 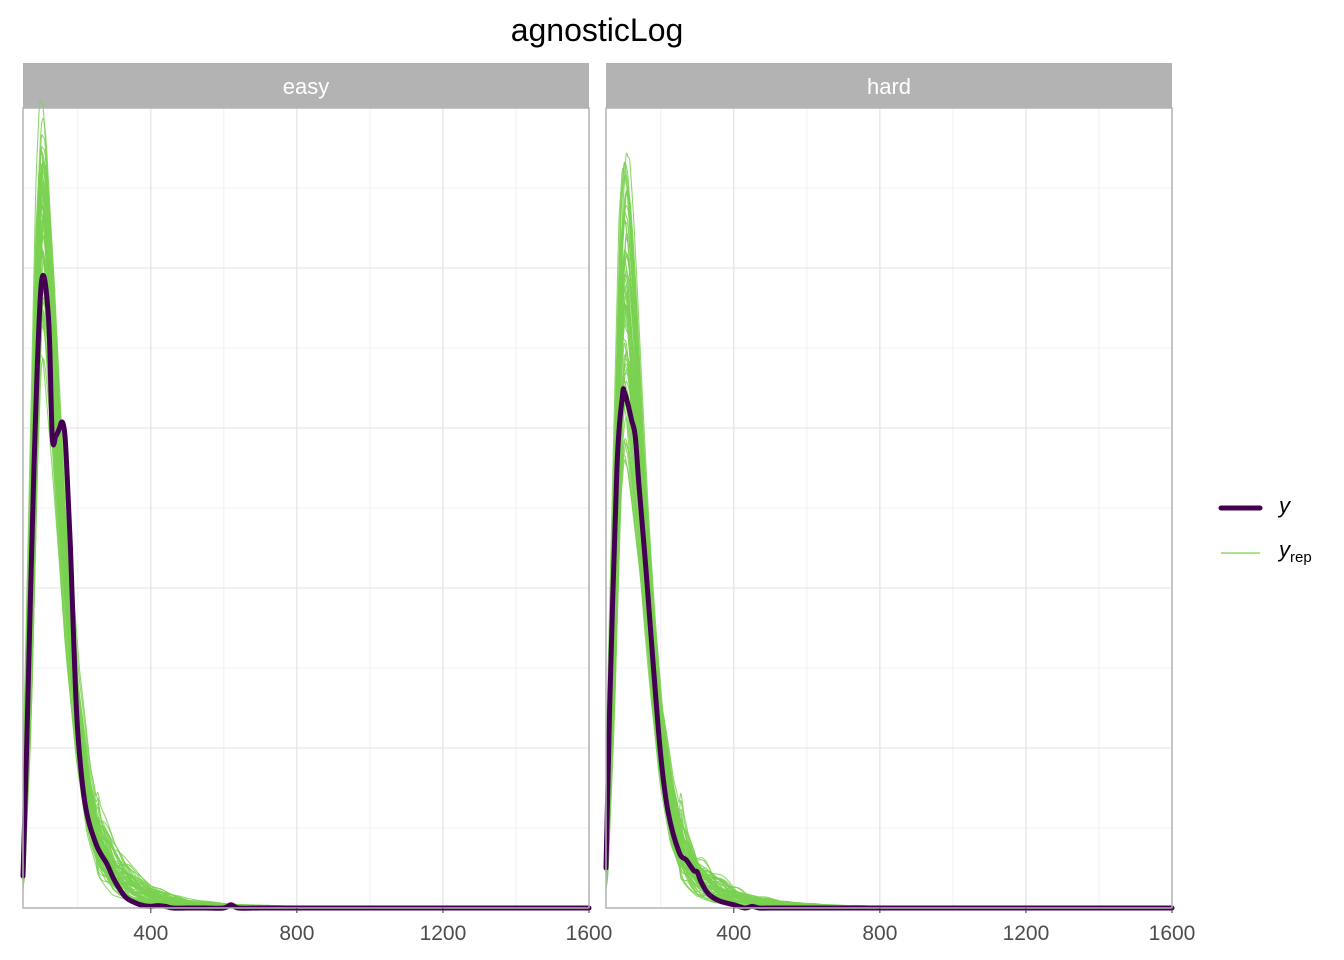 What do you see at coordinates (1301, 557) in the screenshot?
I see `legend-label-yrep-subscript: rep` at bounding box center [1301, 557].